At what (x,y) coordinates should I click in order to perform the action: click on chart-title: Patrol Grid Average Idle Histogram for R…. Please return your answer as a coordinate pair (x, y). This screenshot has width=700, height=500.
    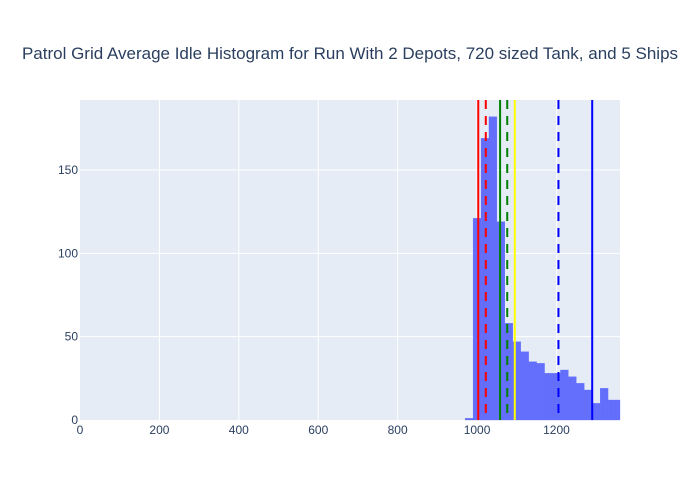
    Looking at the image, I should click on (350, 53).